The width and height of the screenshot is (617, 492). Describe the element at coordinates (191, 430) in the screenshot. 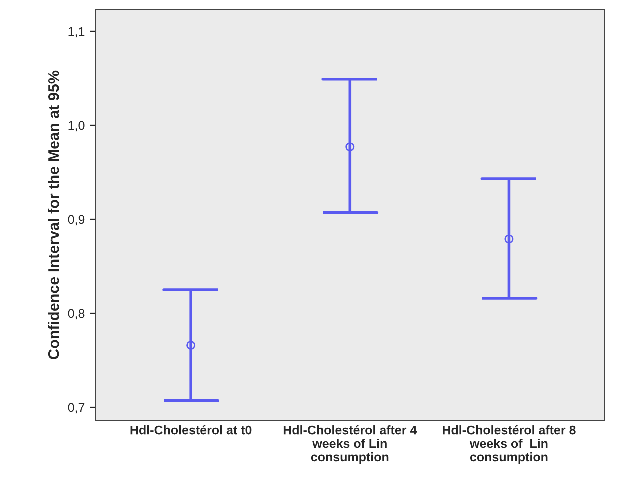

I see `x-tick-label: Hdl-Cholestérol at t0` at that location.